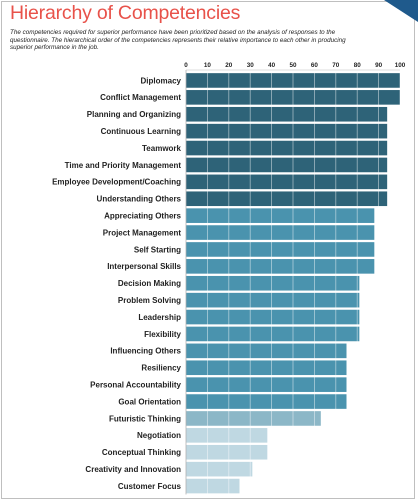  What do you see at coordinates (336, 65) in the screenshot?
I see `x-tick-label: 70` at bounding box center [336, 65].